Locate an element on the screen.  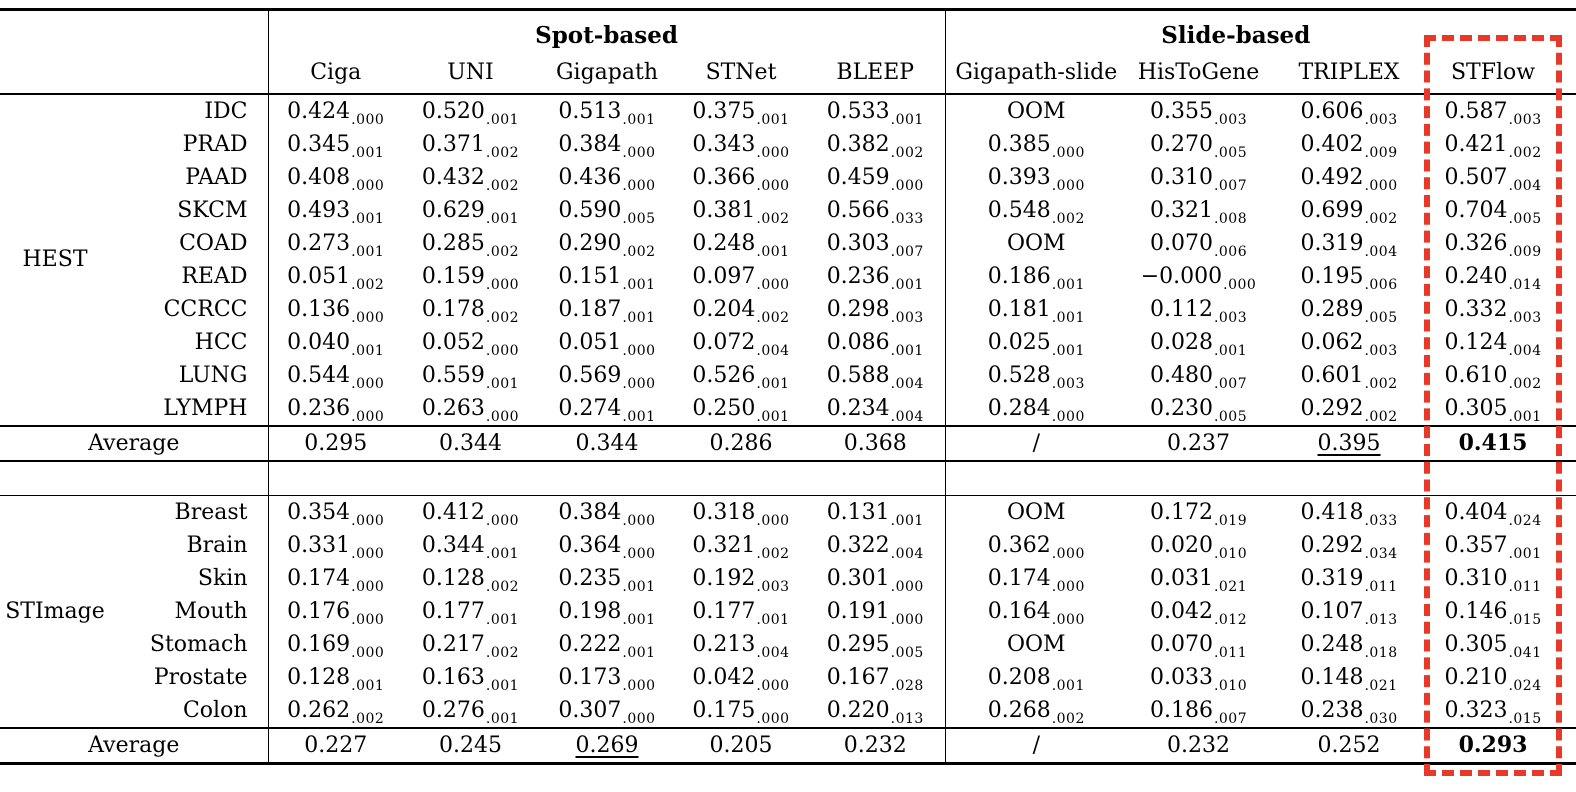
value-cell: 0.164.000 is located at coordinates (1036, 611).